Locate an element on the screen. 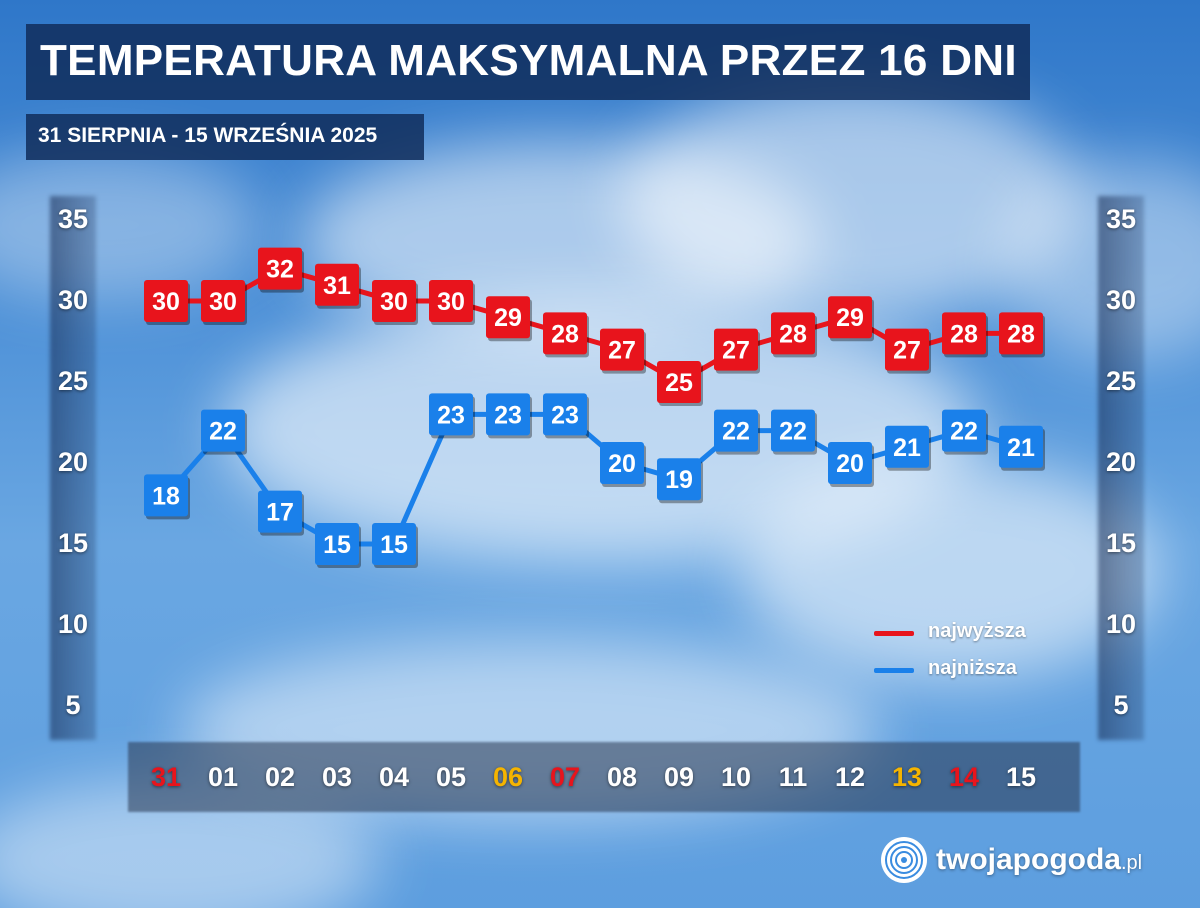 This screenshot has height=908, width=1200. title-banner is located at coordinates (528, 62).